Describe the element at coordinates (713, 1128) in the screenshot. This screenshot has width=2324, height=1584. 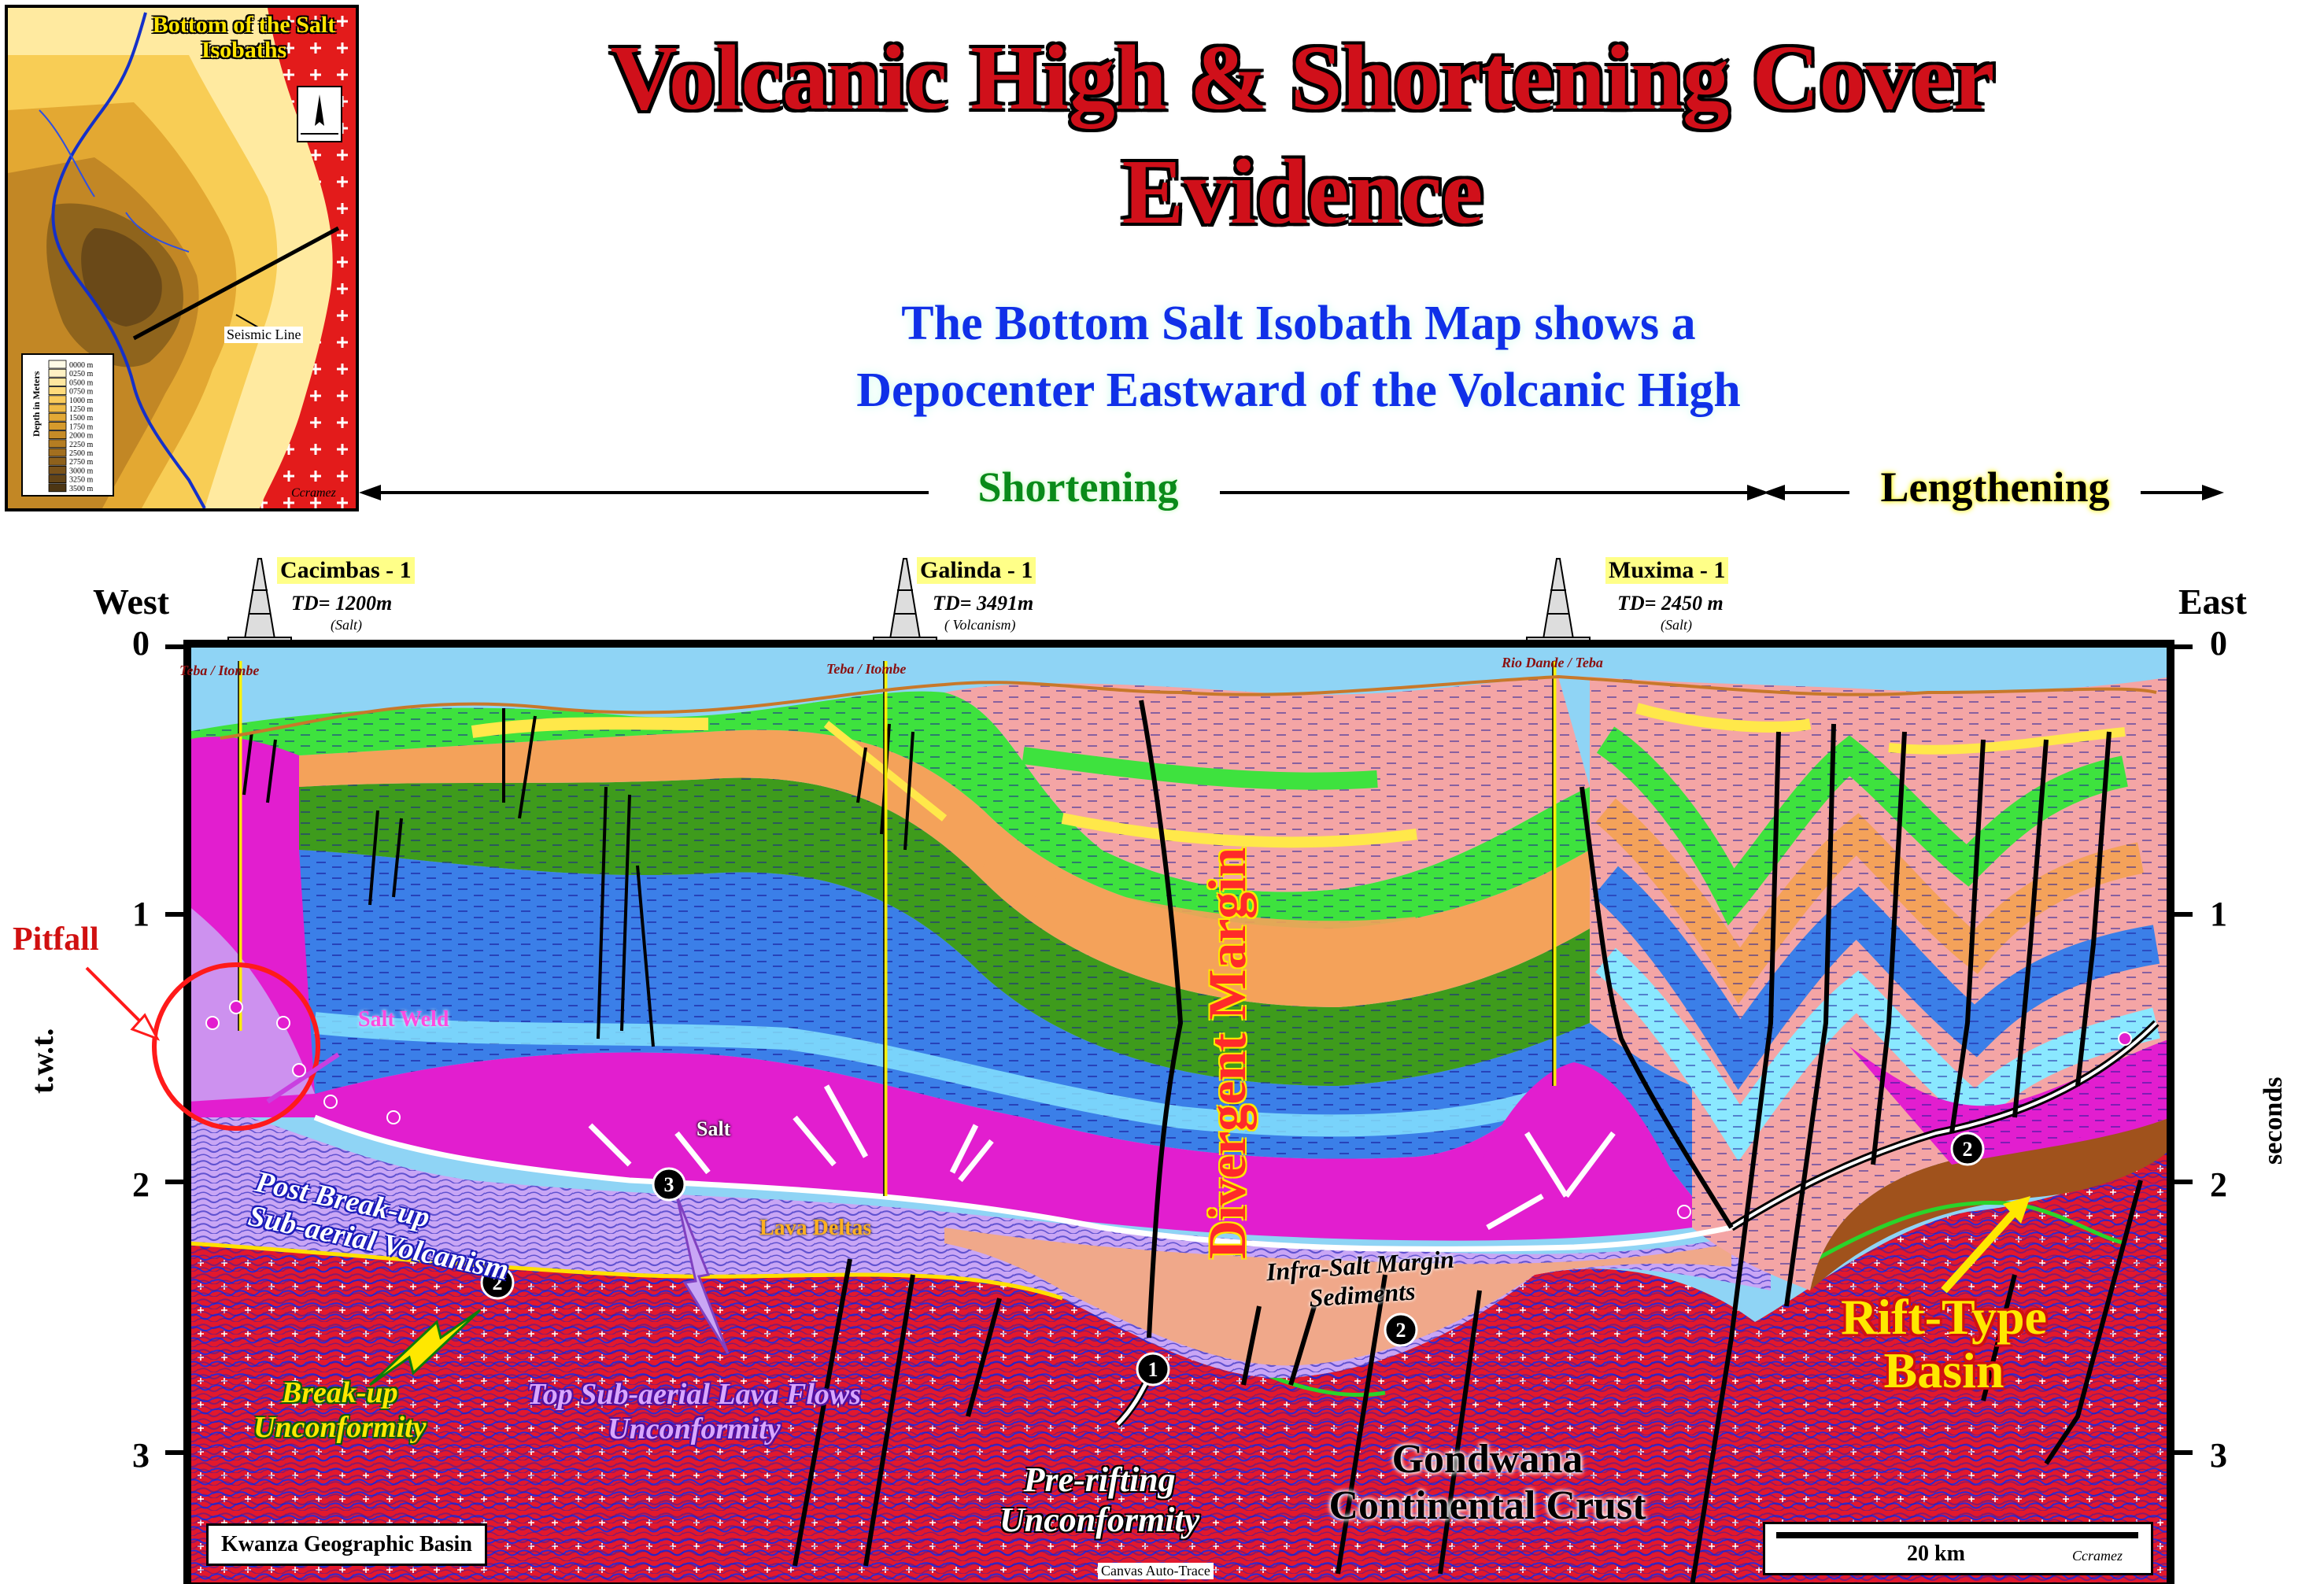
I see `salt-label: Salt` at that location.